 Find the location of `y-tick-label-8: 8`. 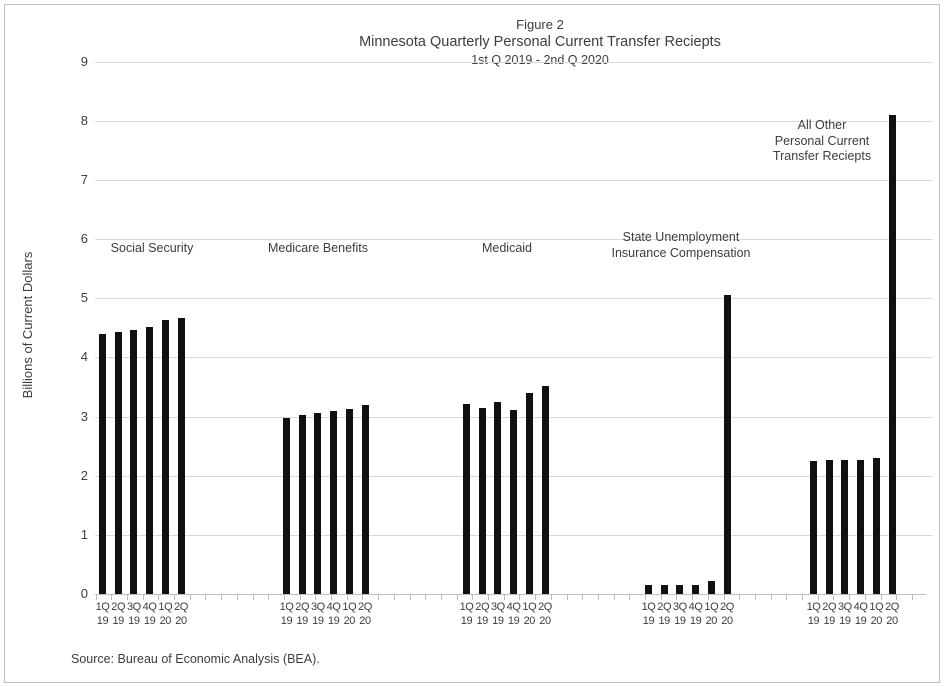

y-tick-label-8: 8 is located at coordinates (84, 120).